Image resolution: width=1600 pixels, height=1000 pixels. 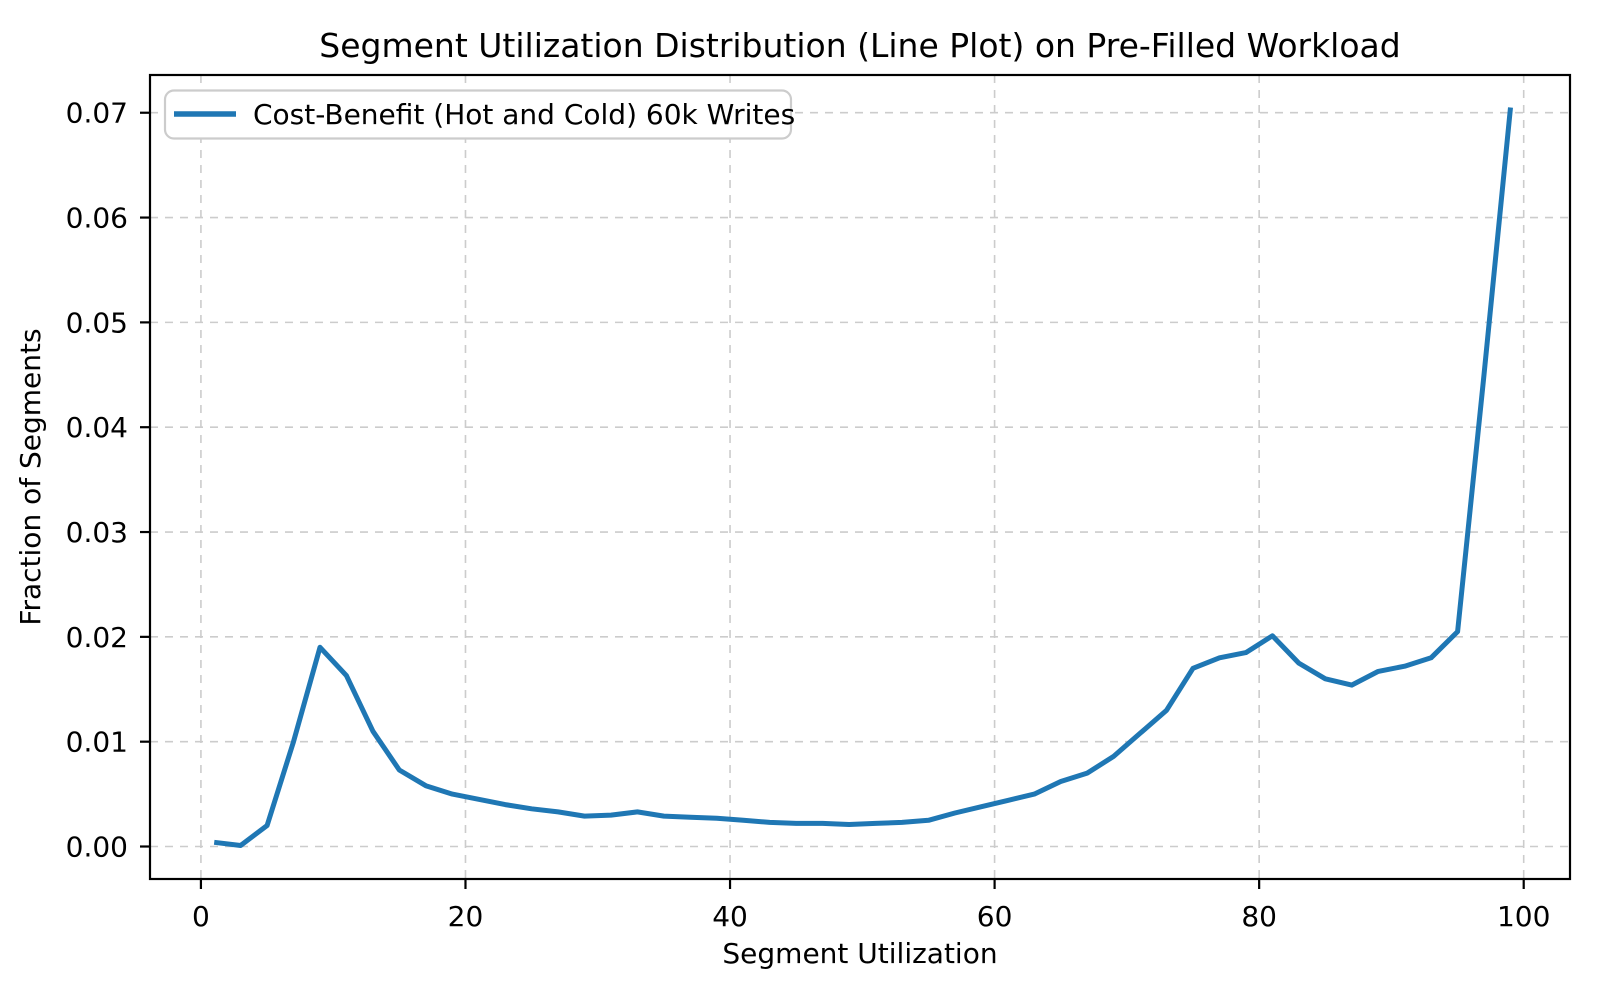 I want to click on x-tick-label: 60, so click(x=995, y=916).